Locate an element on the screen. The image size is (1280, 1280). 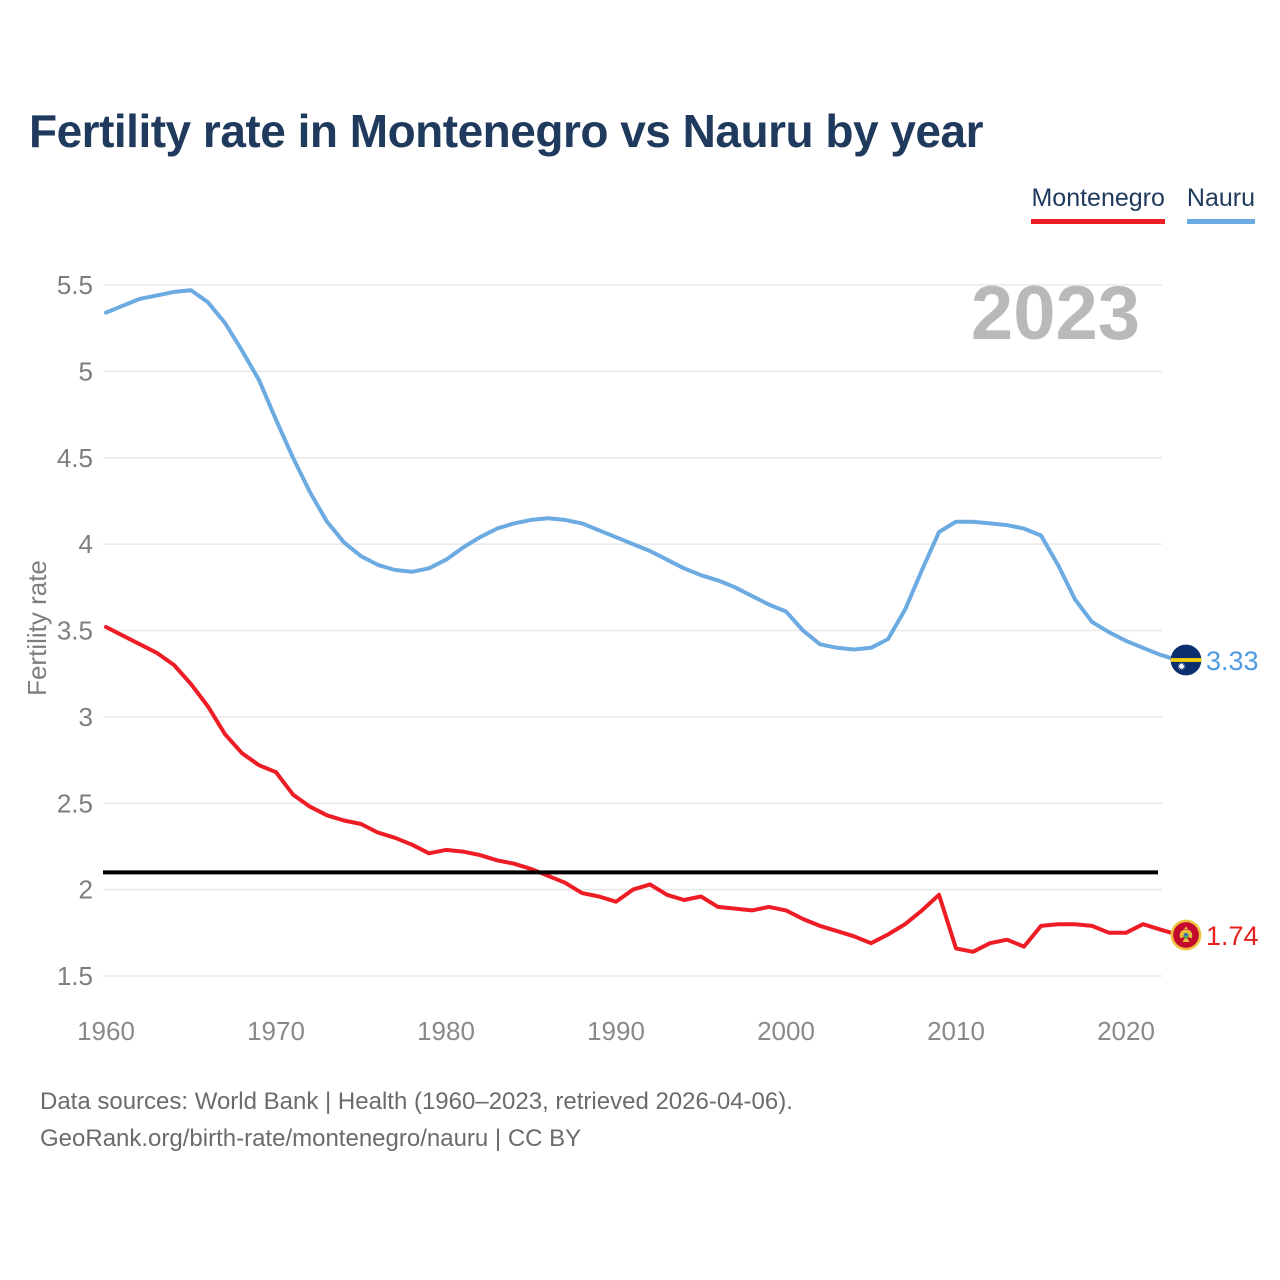
legend-item-nauru: Nauru is located at coordinates (1220, 204).